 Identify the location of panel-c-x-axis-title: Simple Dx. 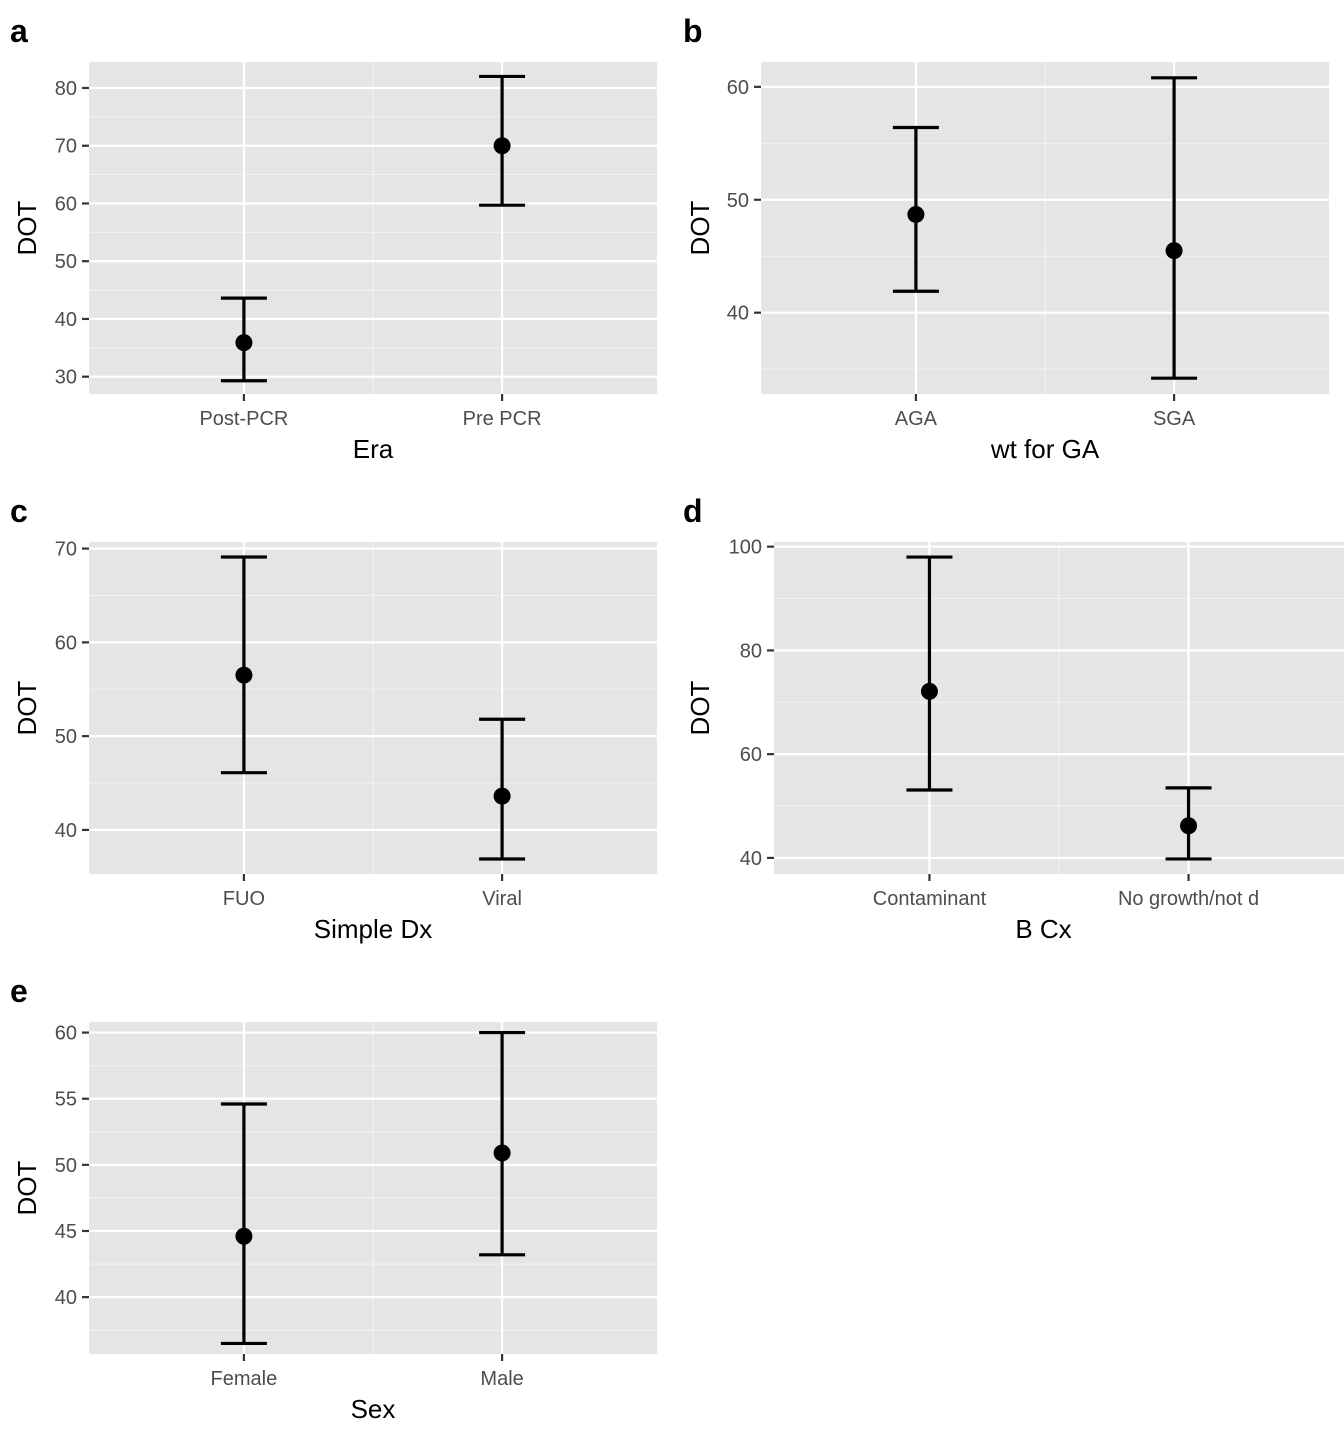
(373, 929).